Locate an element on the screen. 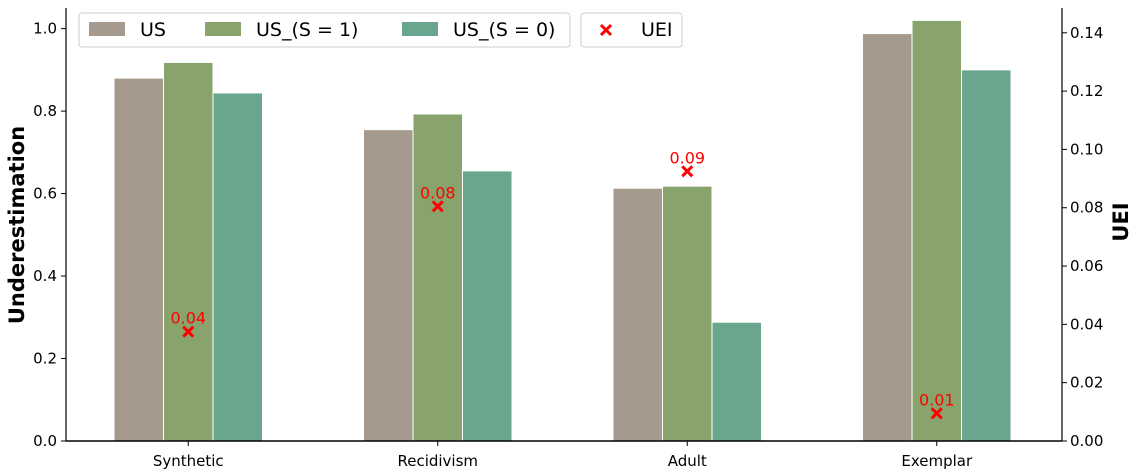 Image resolution: width=1133 pixels, height=471 pixels. x-tick-label-recidivism: Recidivism is located at coordinates (437, 461).